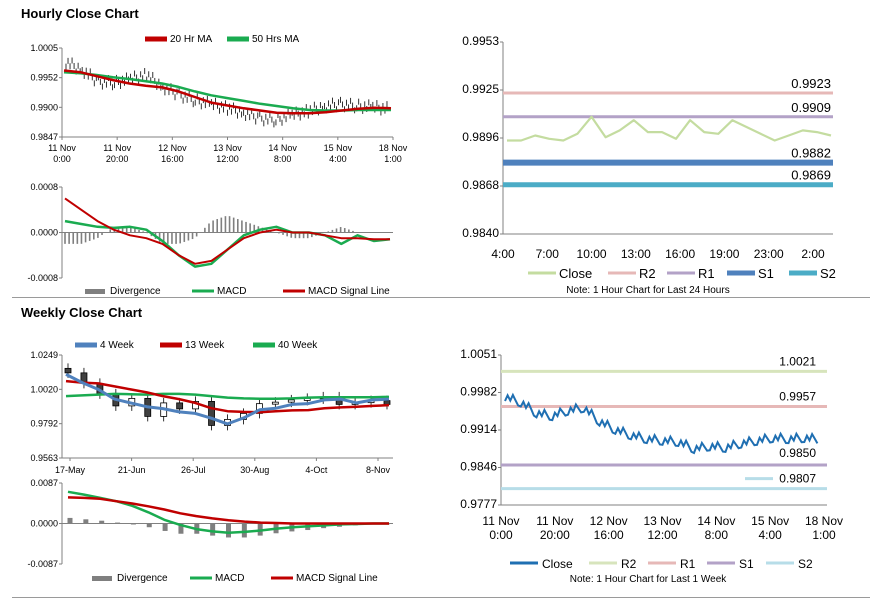 Image resolution: width=873 pixels, height=601 pixels. What do you see at coordinates (227, 148) in the screenshot?
I see `hourly-price-xtick-line: 13 Nov` at bounding box center [227, 148].